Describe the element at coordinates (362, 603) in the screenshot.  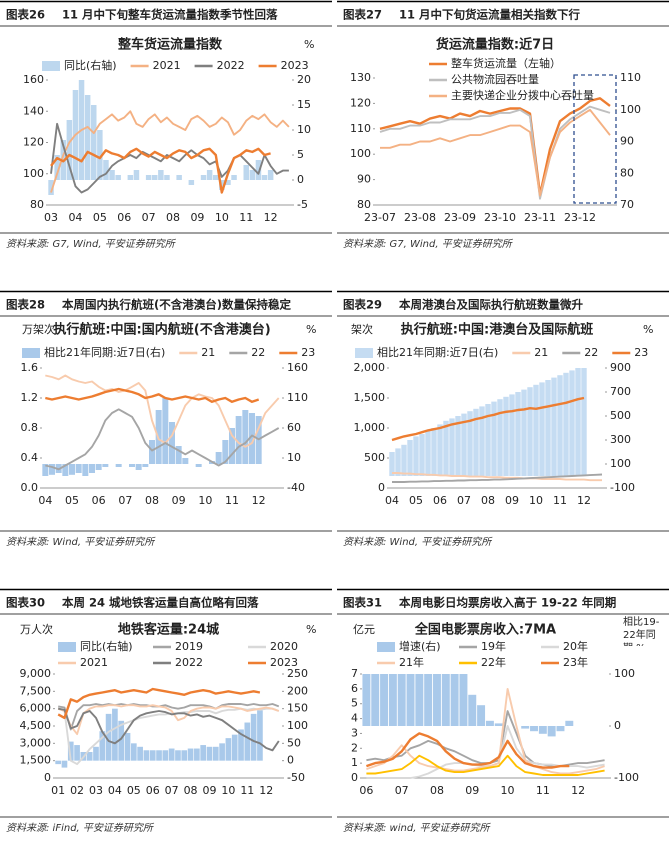
I see `figure-number: 图表31` at that location.